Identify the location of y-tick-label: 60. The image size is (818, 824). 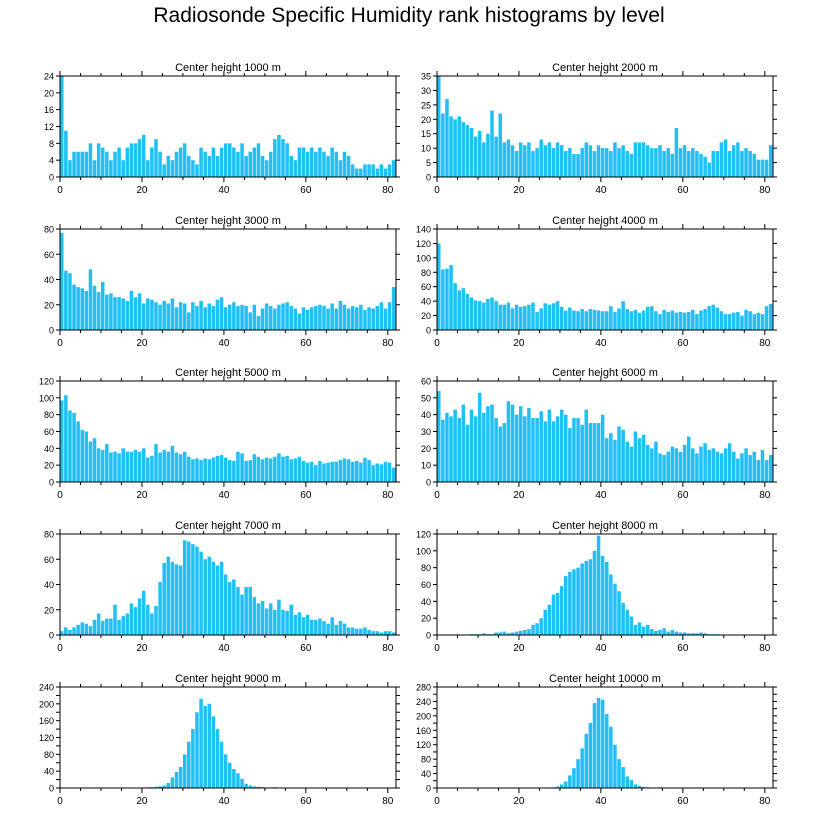
(426, 382).